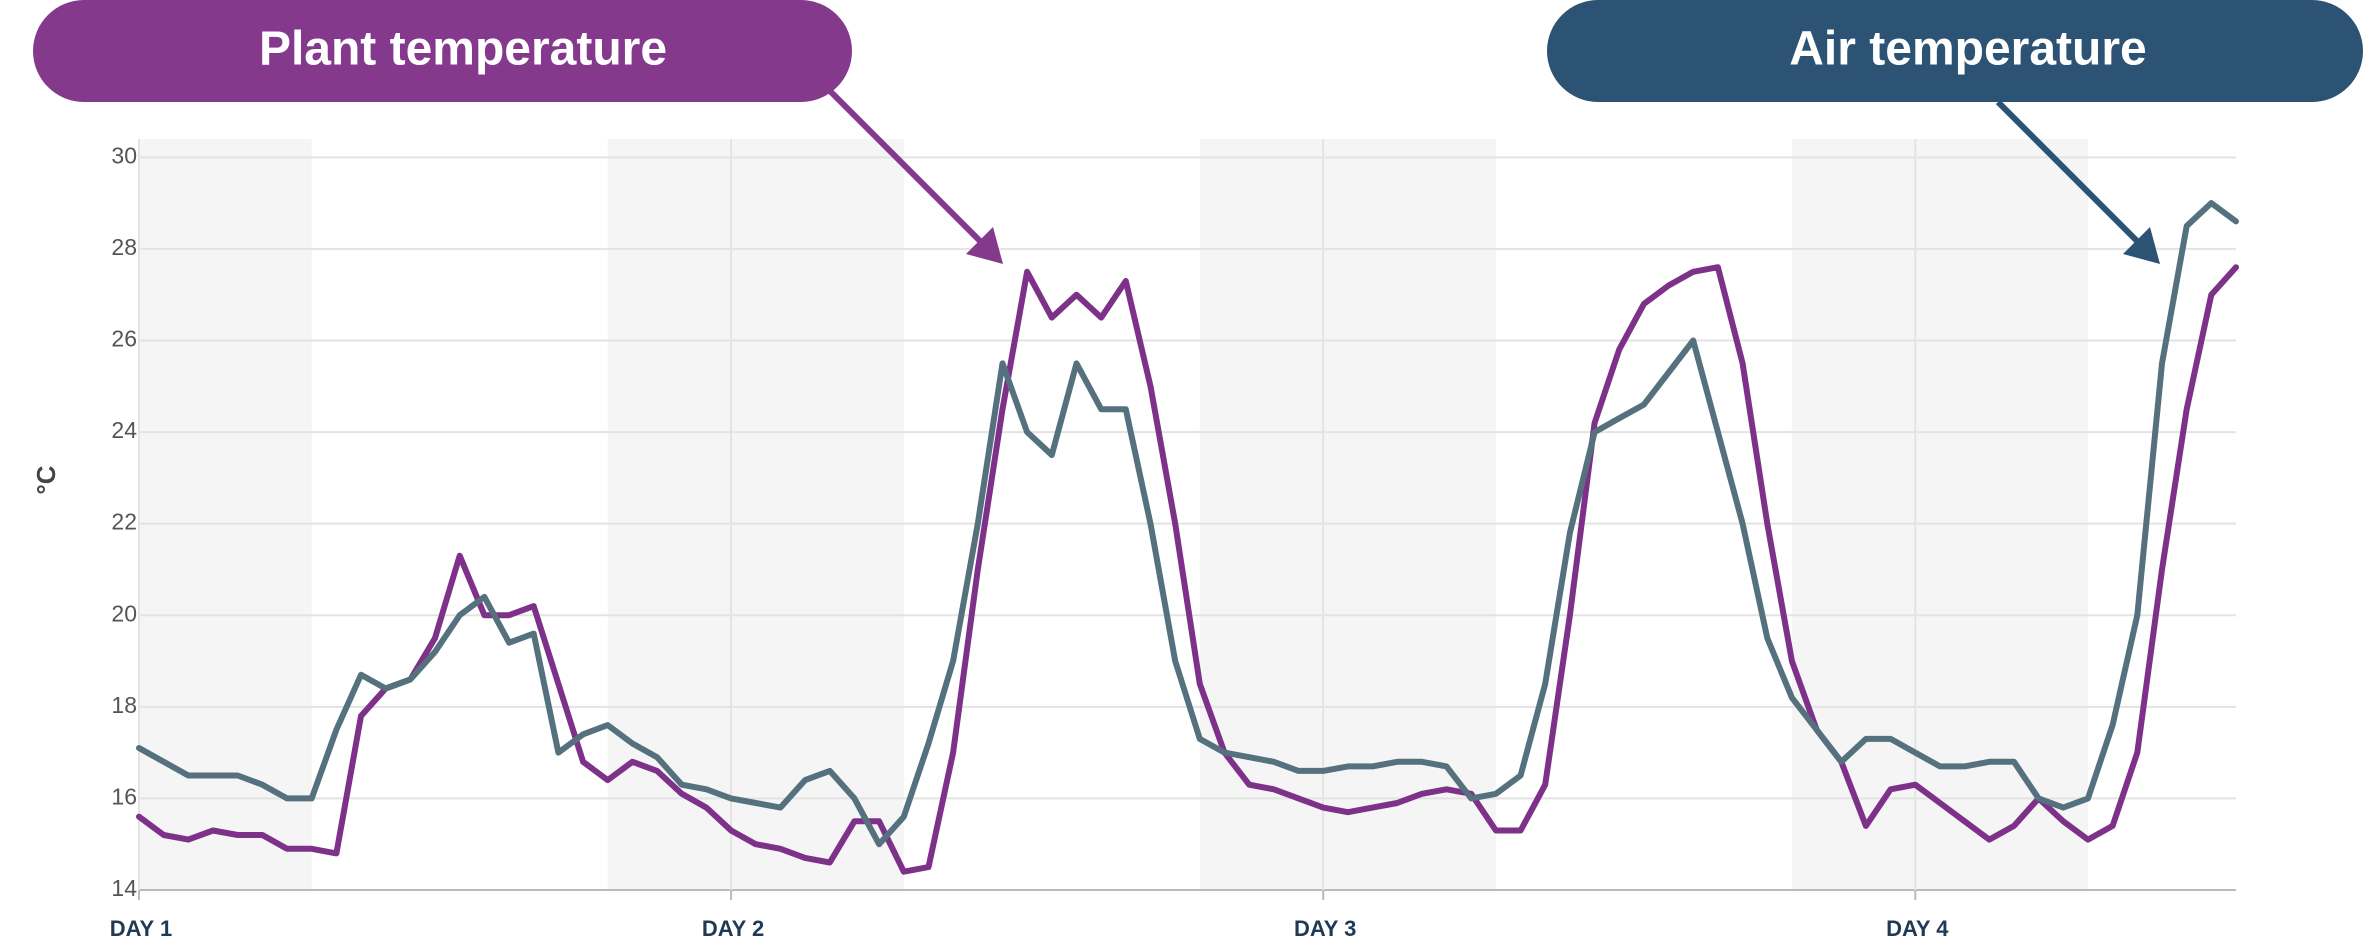 The image size is (2365, 940). I want to click on y-tick-label: 16, so click(124, 796).